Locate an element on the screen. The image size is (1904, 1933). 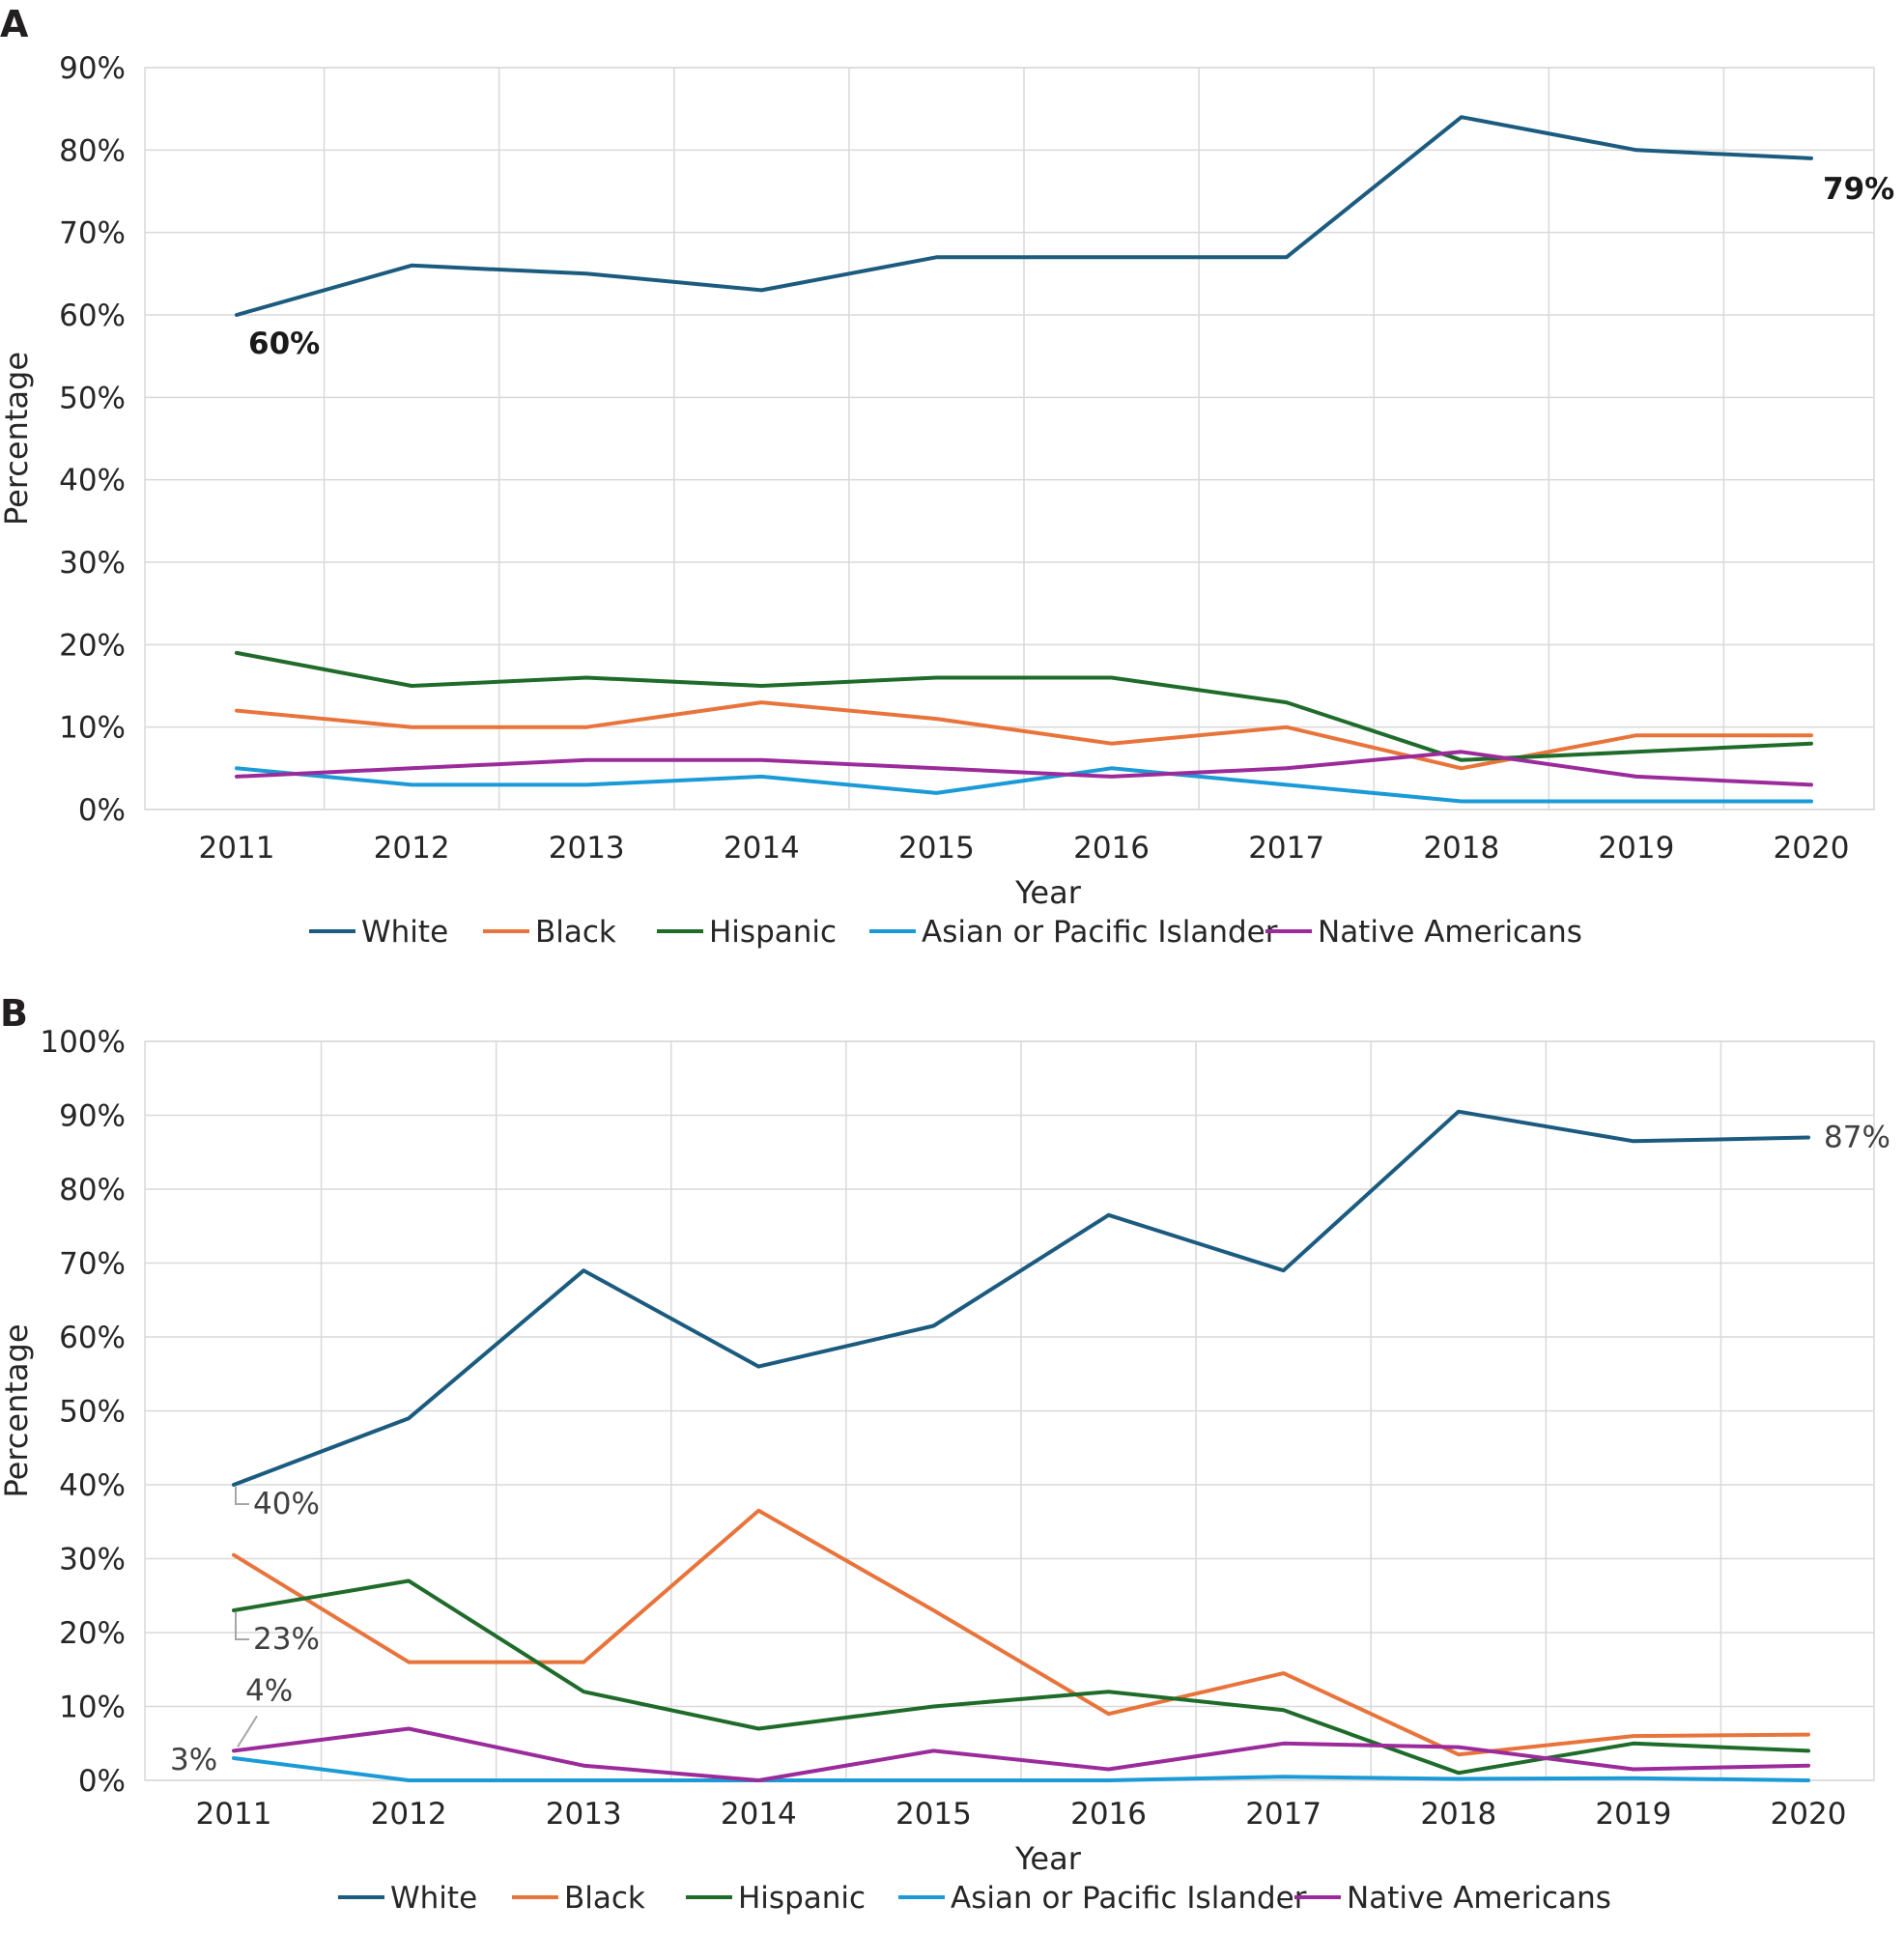
data-label: 60% is located at coordinates (284, 344).